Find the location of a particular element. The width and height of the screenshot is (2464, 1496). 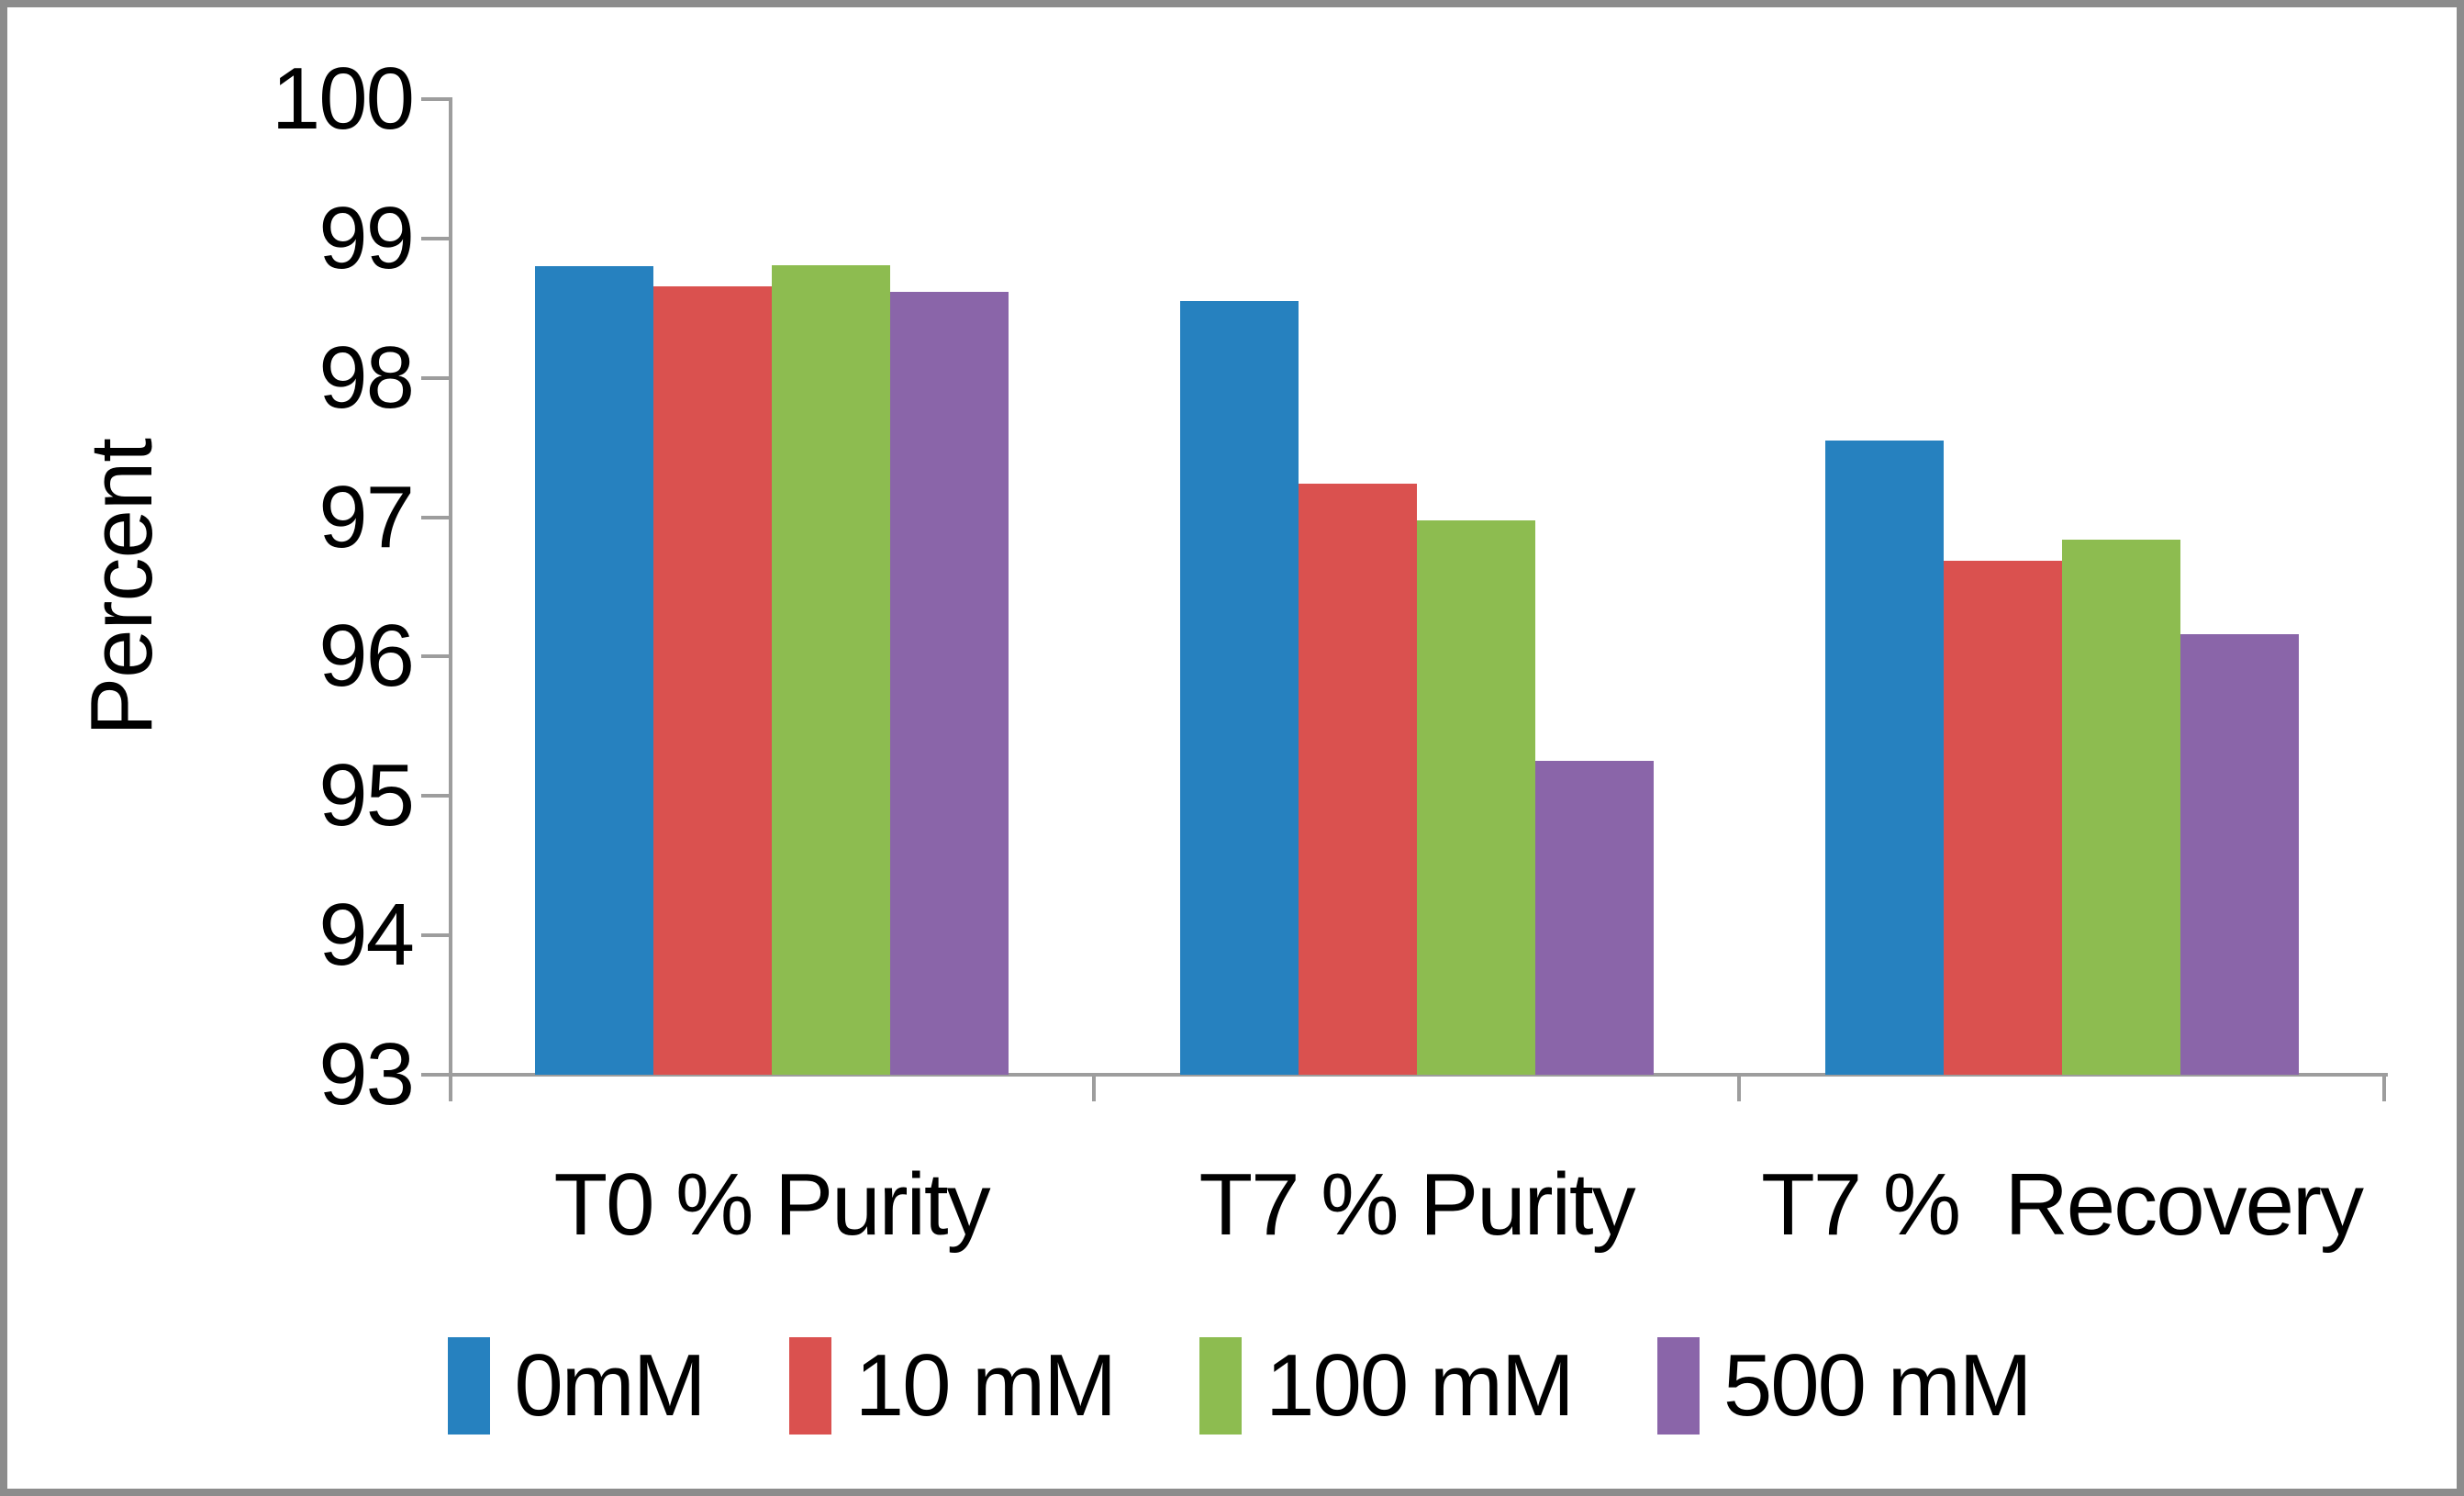

legend-item: 10 mM is located at coordinates (953, 1385).